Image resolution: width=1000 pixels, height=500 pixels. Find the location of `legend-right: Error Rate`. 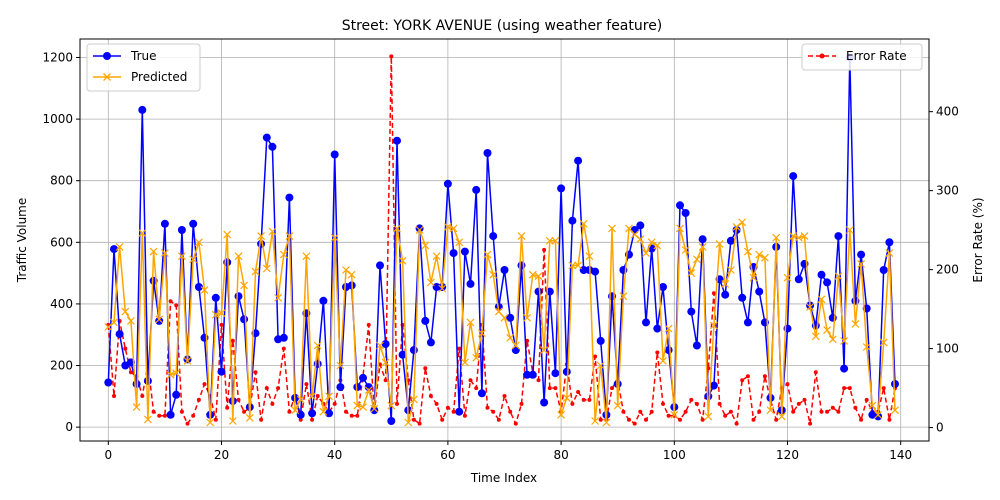

legend-right: Error Rate is located at coordinates (862, 57).